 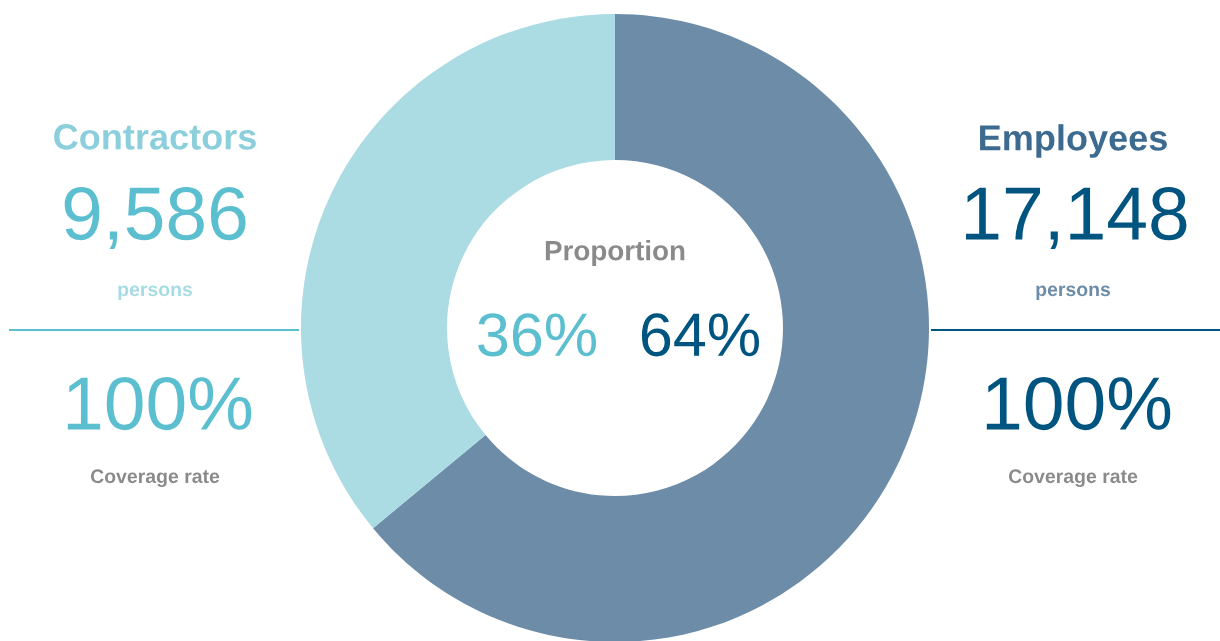 I want to click on text: Proportion, so click(x=615, y=253).